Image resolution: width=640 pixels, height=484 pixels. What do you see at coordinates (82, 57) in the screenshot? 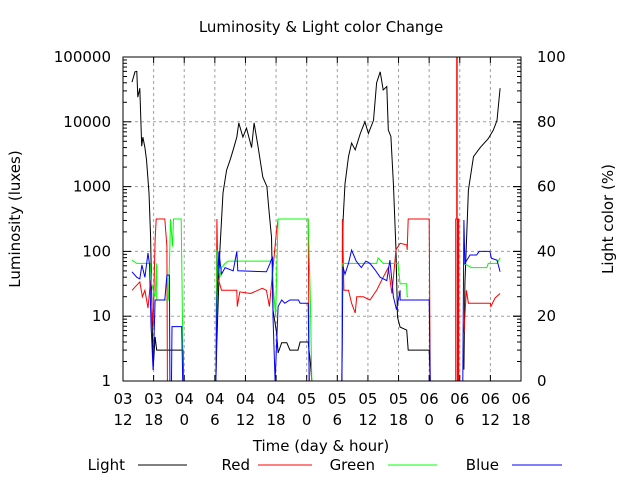
I see `y-tick-label: 100000` at bounding box center [82, 57].